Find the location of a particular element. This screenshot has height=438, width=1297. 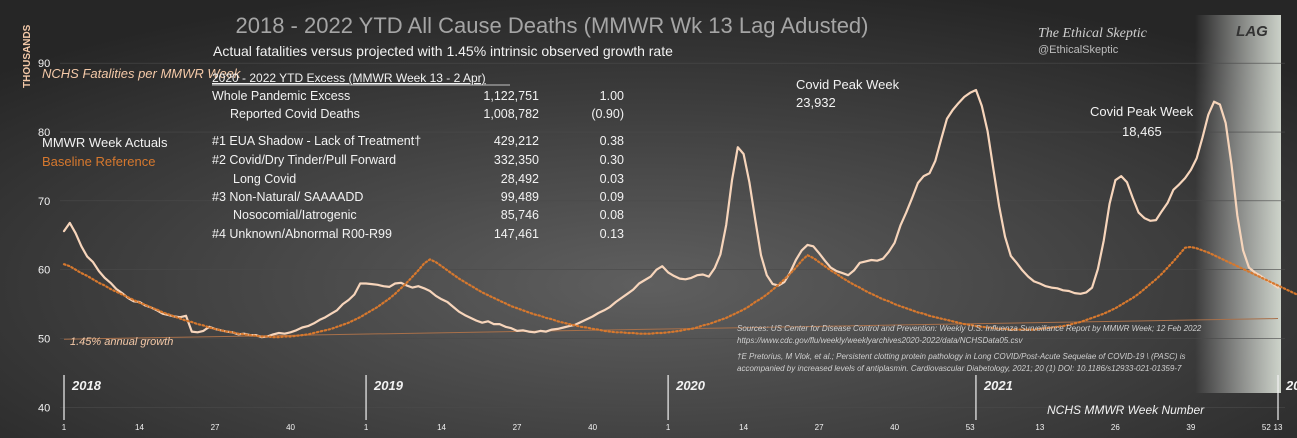

table-row-ratio: (0.90) is located at coordinates (607, 114).